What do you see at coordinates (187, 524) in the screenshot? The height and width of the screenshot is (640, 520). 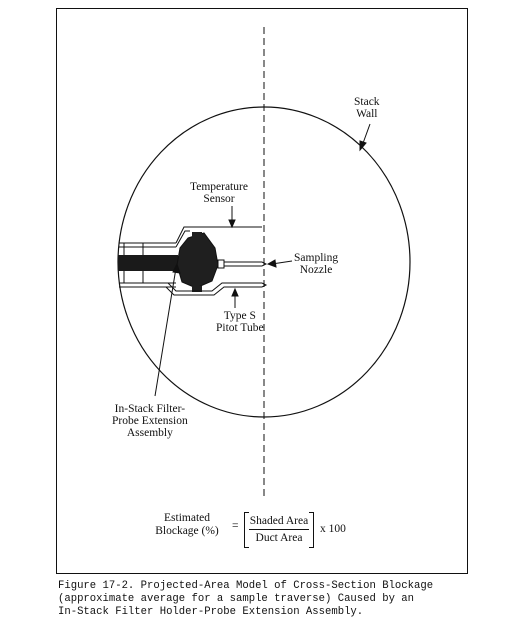 I see `formula-left-side: Estimated Blockage (%)` at bounding box center [187, 524].